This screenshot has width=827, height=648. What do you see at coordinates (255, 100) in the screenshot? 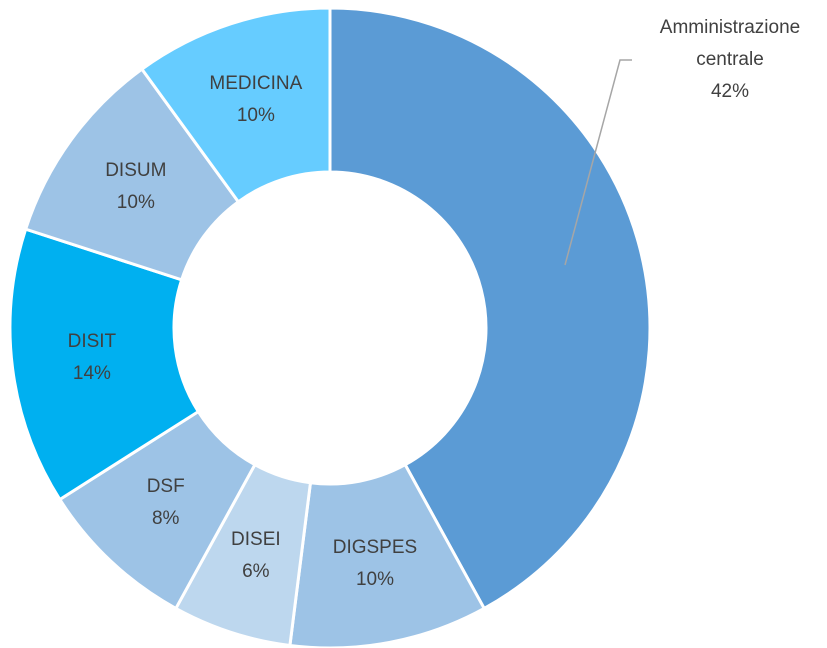
I see `data-label: MEDICINA 10%` at bounding box center [255, 100].